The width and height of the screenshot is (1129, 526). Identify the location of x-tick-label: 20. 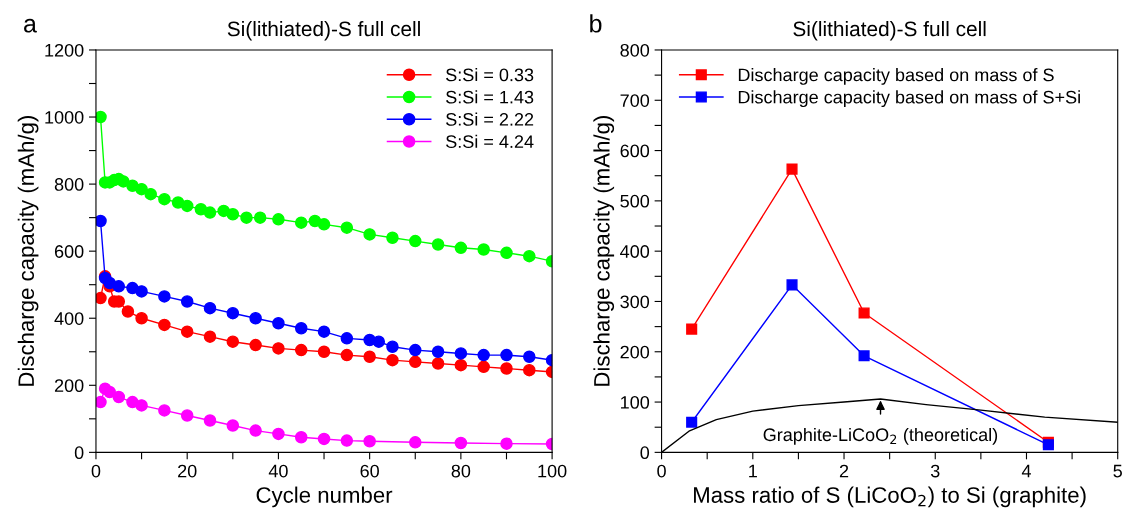
(187, 471).